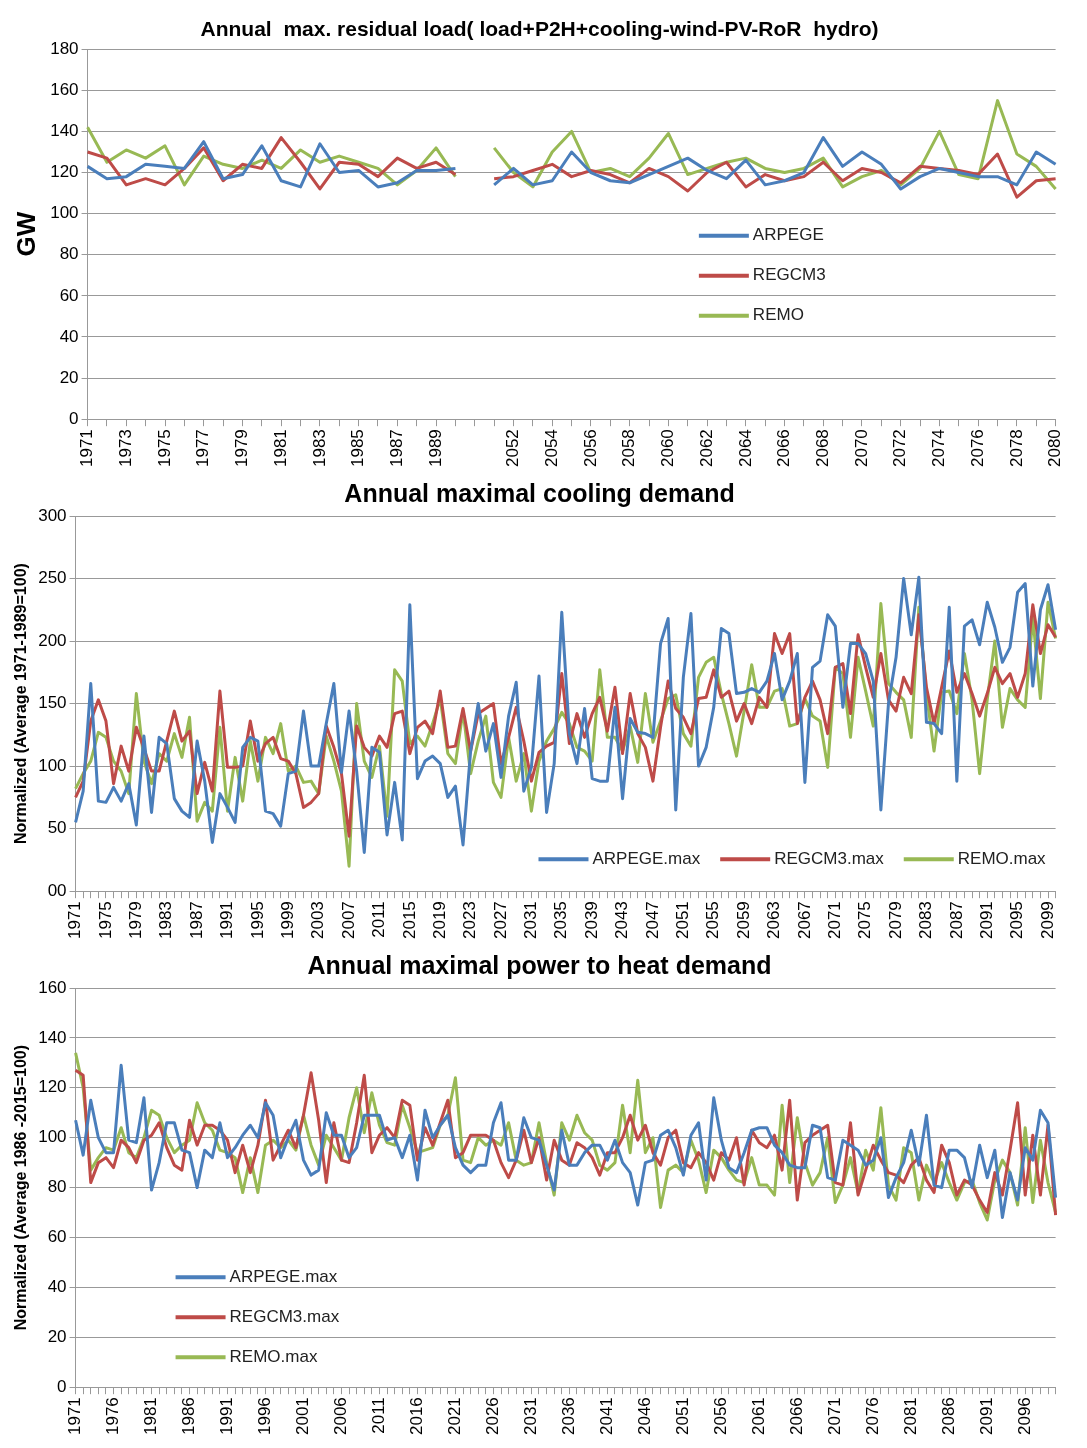 The height and width of the screenshot is (1448, 1087). I want to click on x-tick-label: 2072, so click(900, 448).